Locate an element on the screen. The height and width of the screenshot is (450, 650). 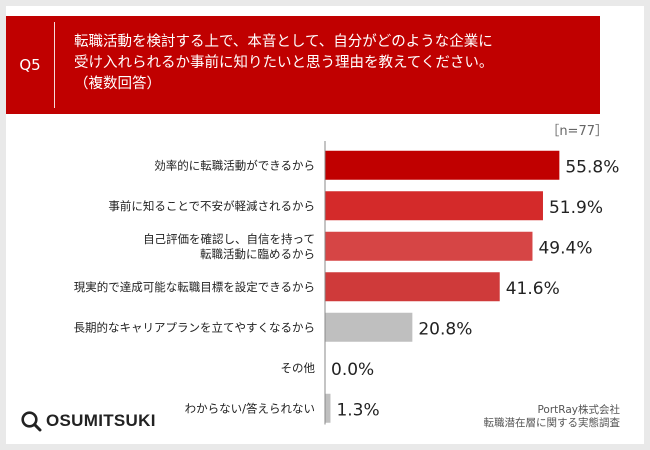
category-label-1: 事前に知ることで不安が軽減されるから is located at coordinates (211, 206).